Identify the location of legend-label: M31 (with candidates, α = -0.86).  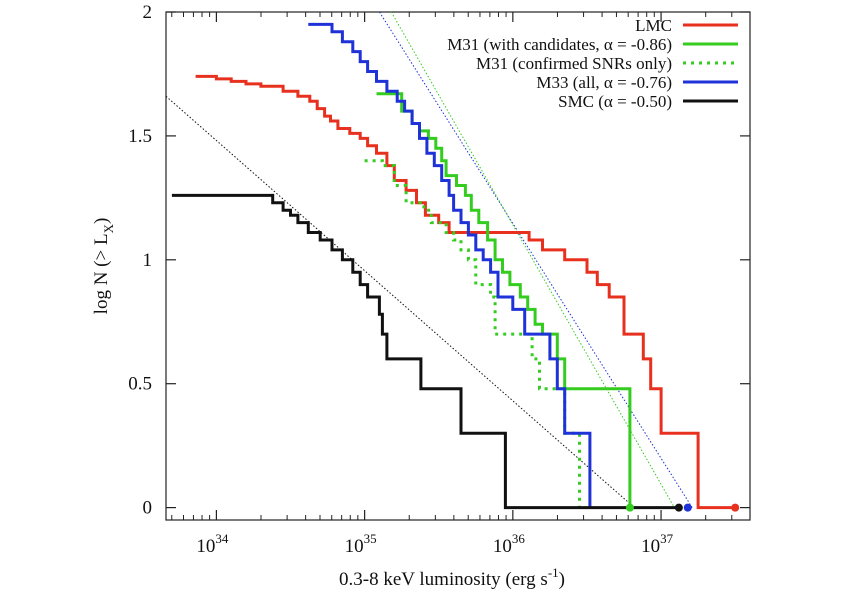
(559, 44).